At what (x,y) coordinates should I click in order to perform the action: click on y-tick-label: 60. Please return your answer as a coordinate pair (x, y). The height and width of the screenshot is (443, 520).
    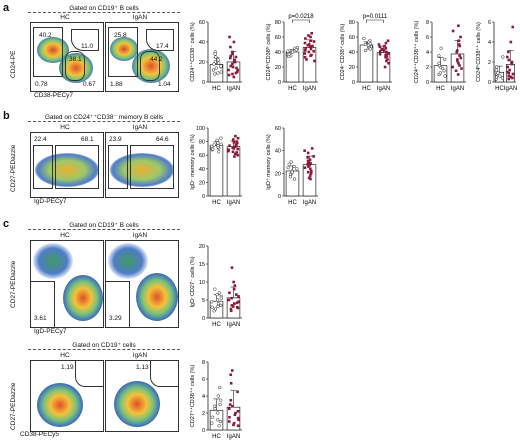
    Looking at the image, I should click on (352, 38).